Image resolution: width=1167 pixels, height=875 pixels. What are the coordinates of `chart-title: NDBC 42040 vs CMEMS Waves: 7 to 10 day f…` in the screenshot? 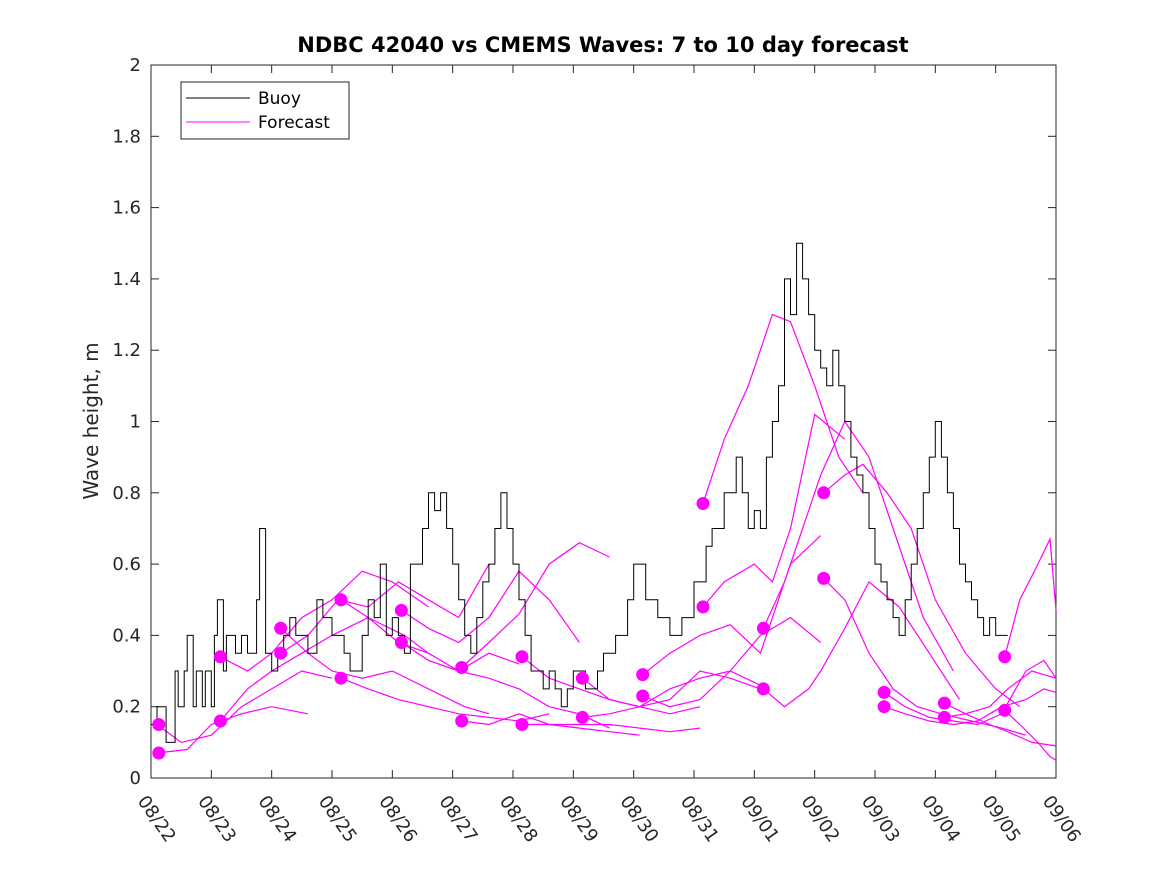 It's located at (602, 45).